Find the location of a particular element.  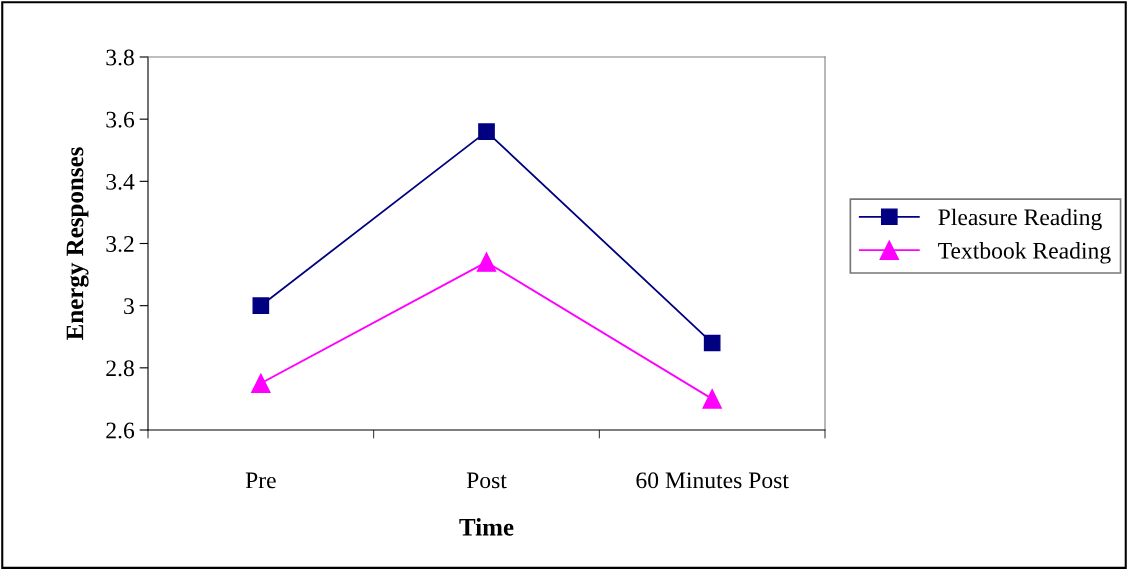

legend-label: Textbook Reading is located at coordinates (1024, 253).